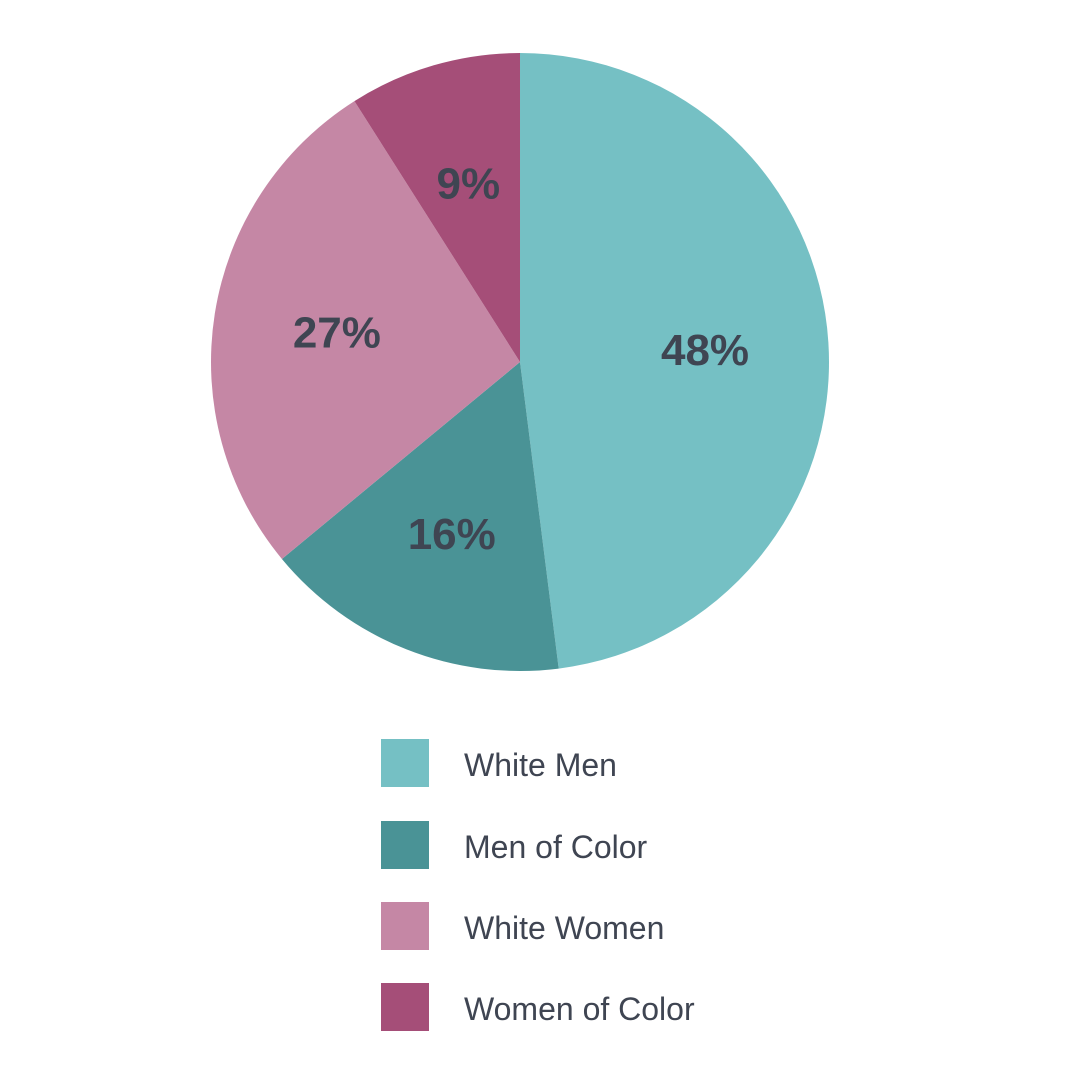  What do you see at coordinates (452, 534) in the screenshot?
I see `pie-slice-label: 16%` at bounding box center [452, 534].